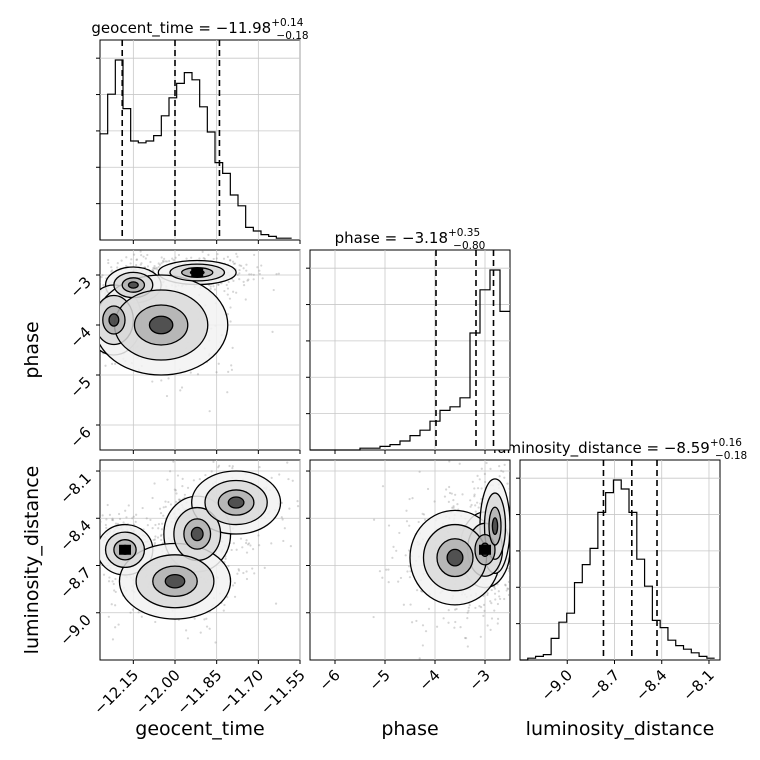  What do you see at coordinates (125, 549) in the screenshot?
I see `density-peak` at bounding box center [125, 549].